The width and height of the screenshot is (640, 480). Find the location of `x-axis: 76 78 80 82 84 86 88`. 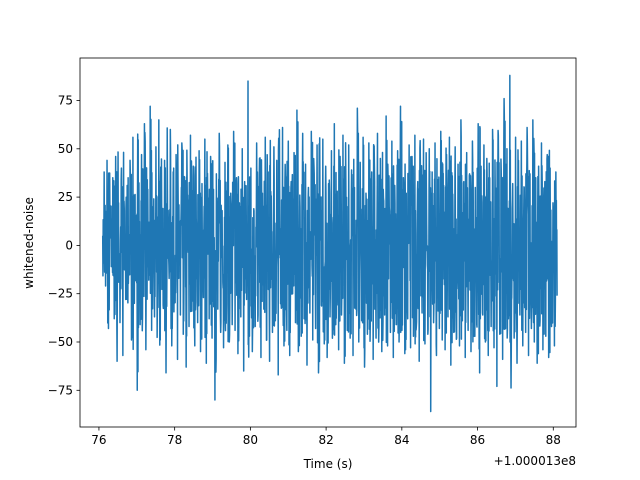

x-axis: 76 78 80 82 84 86 88 is located at coordinates (326, 437).